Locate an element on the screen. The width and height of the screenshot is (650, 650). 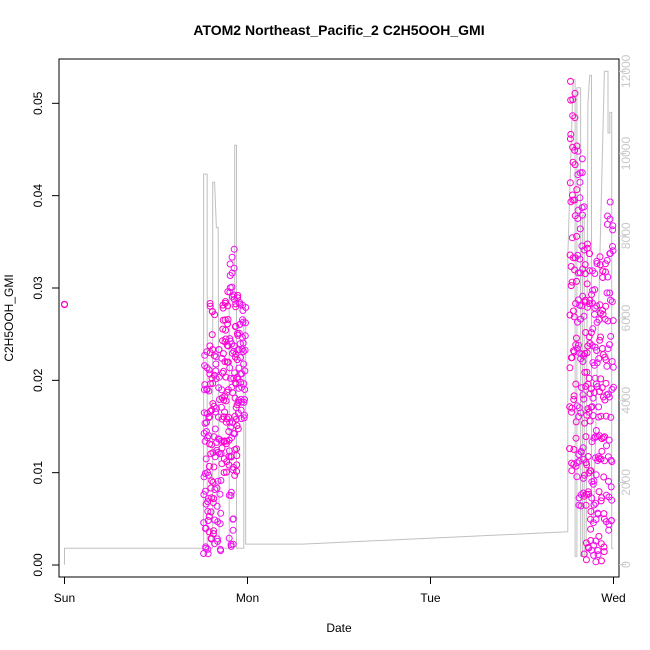
right-tick-label: 10000 is located at coordinates (626, 154).